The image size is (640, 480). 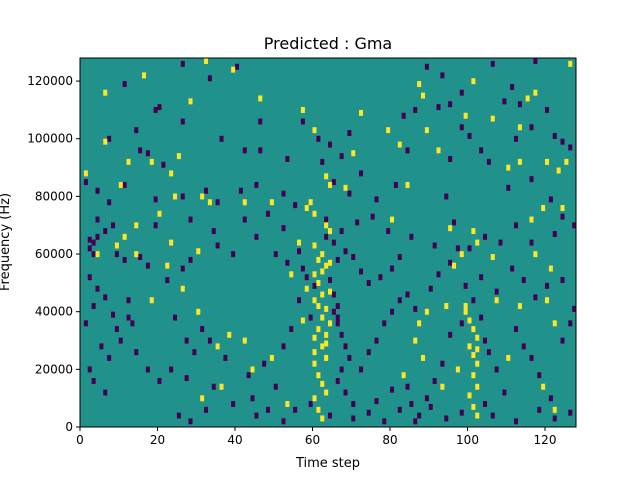 I want to click on y-tick-label: 0, so click(x=69, y=427).